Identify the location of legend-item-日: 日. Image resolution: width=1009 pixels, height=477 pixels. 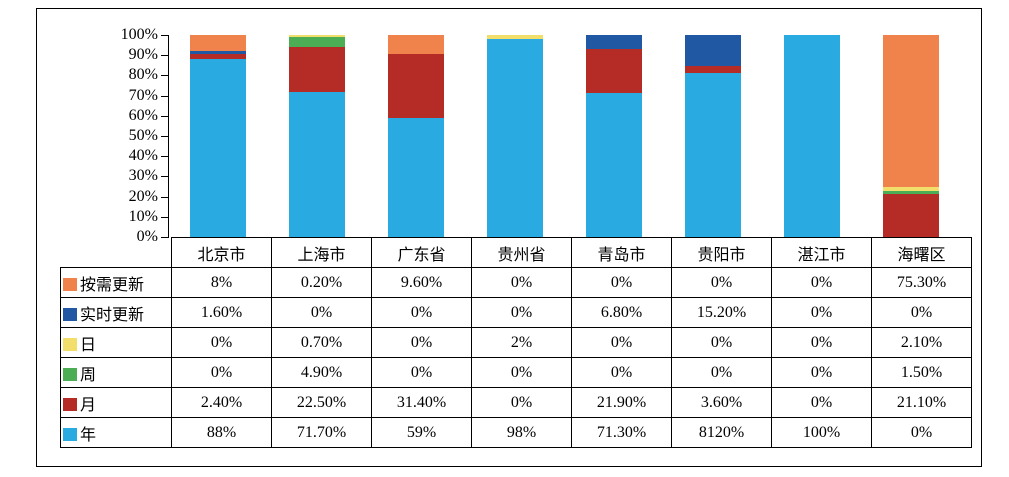
(116, 342).